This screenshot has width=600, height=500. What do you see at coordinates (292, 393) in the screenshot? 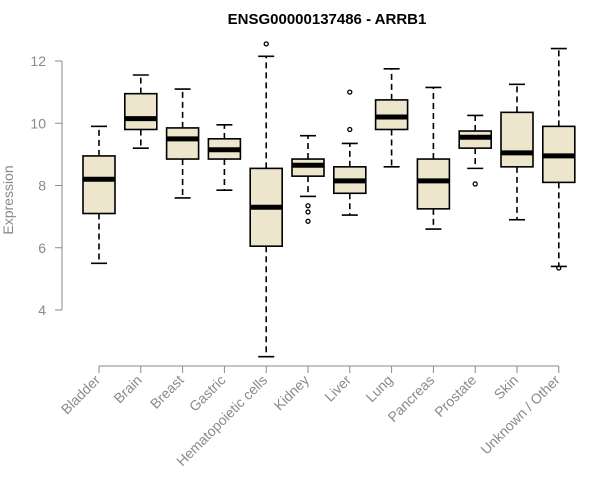
I see `x-tick-label: Kidney` at bounding box center [292, 393].